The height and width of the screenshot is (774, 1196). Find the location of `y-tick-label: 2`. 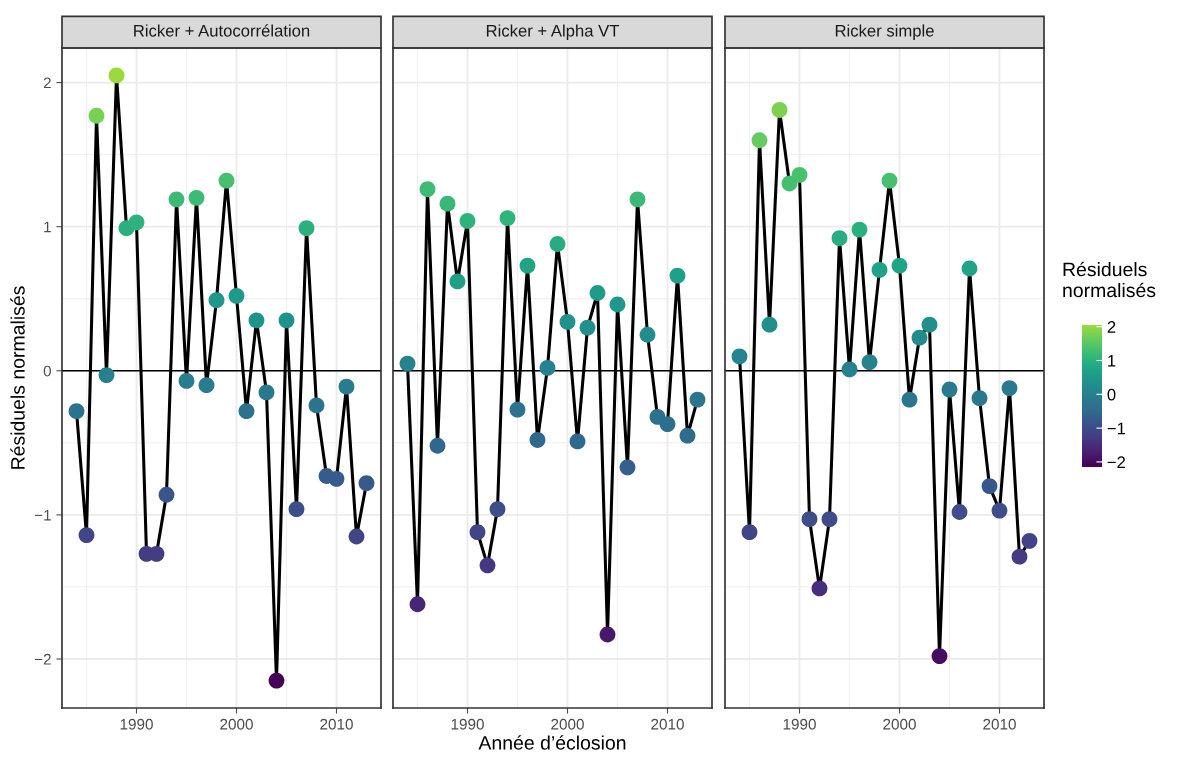

y-tick-label: 2 is located at coordinates (47, 83).